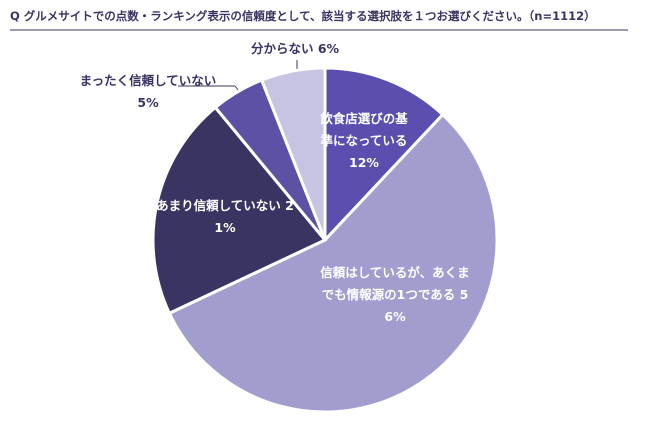  I want to click on category-label: まったく信頼していない, so click(148, 80).